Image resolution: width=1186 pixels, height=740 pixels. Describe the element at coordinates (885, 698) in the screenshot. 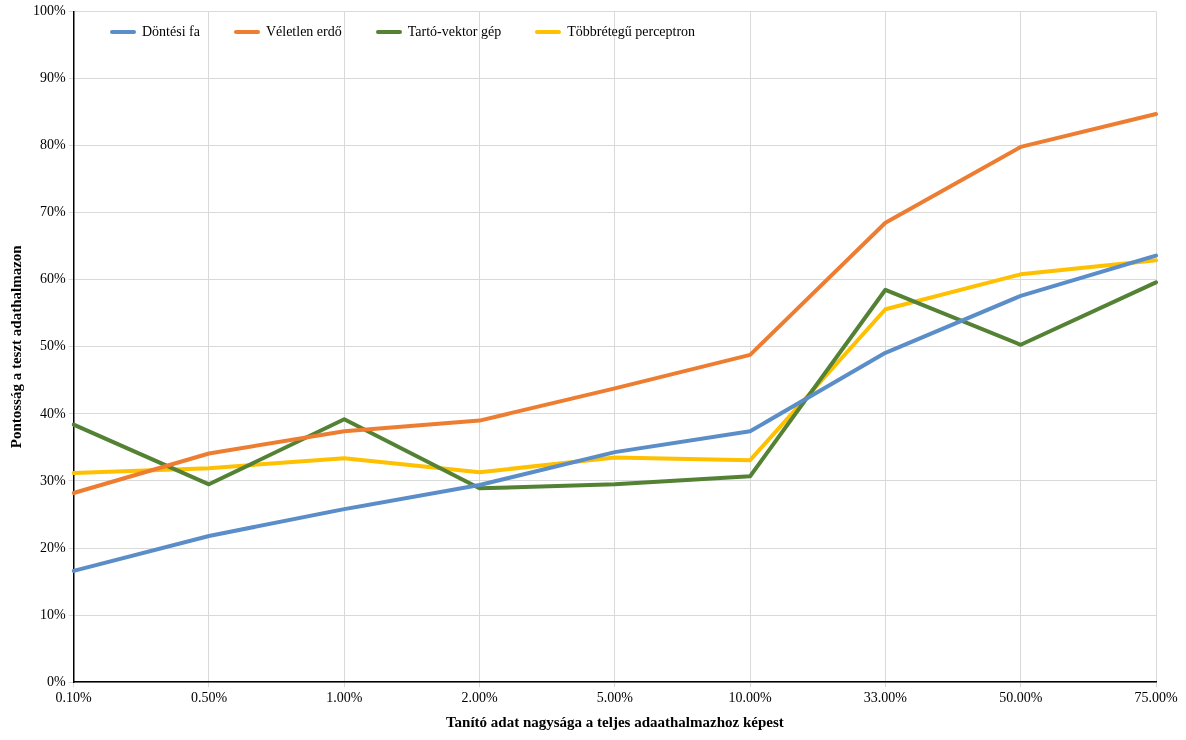

I see `x-tick-label: 33.00%` at that location.